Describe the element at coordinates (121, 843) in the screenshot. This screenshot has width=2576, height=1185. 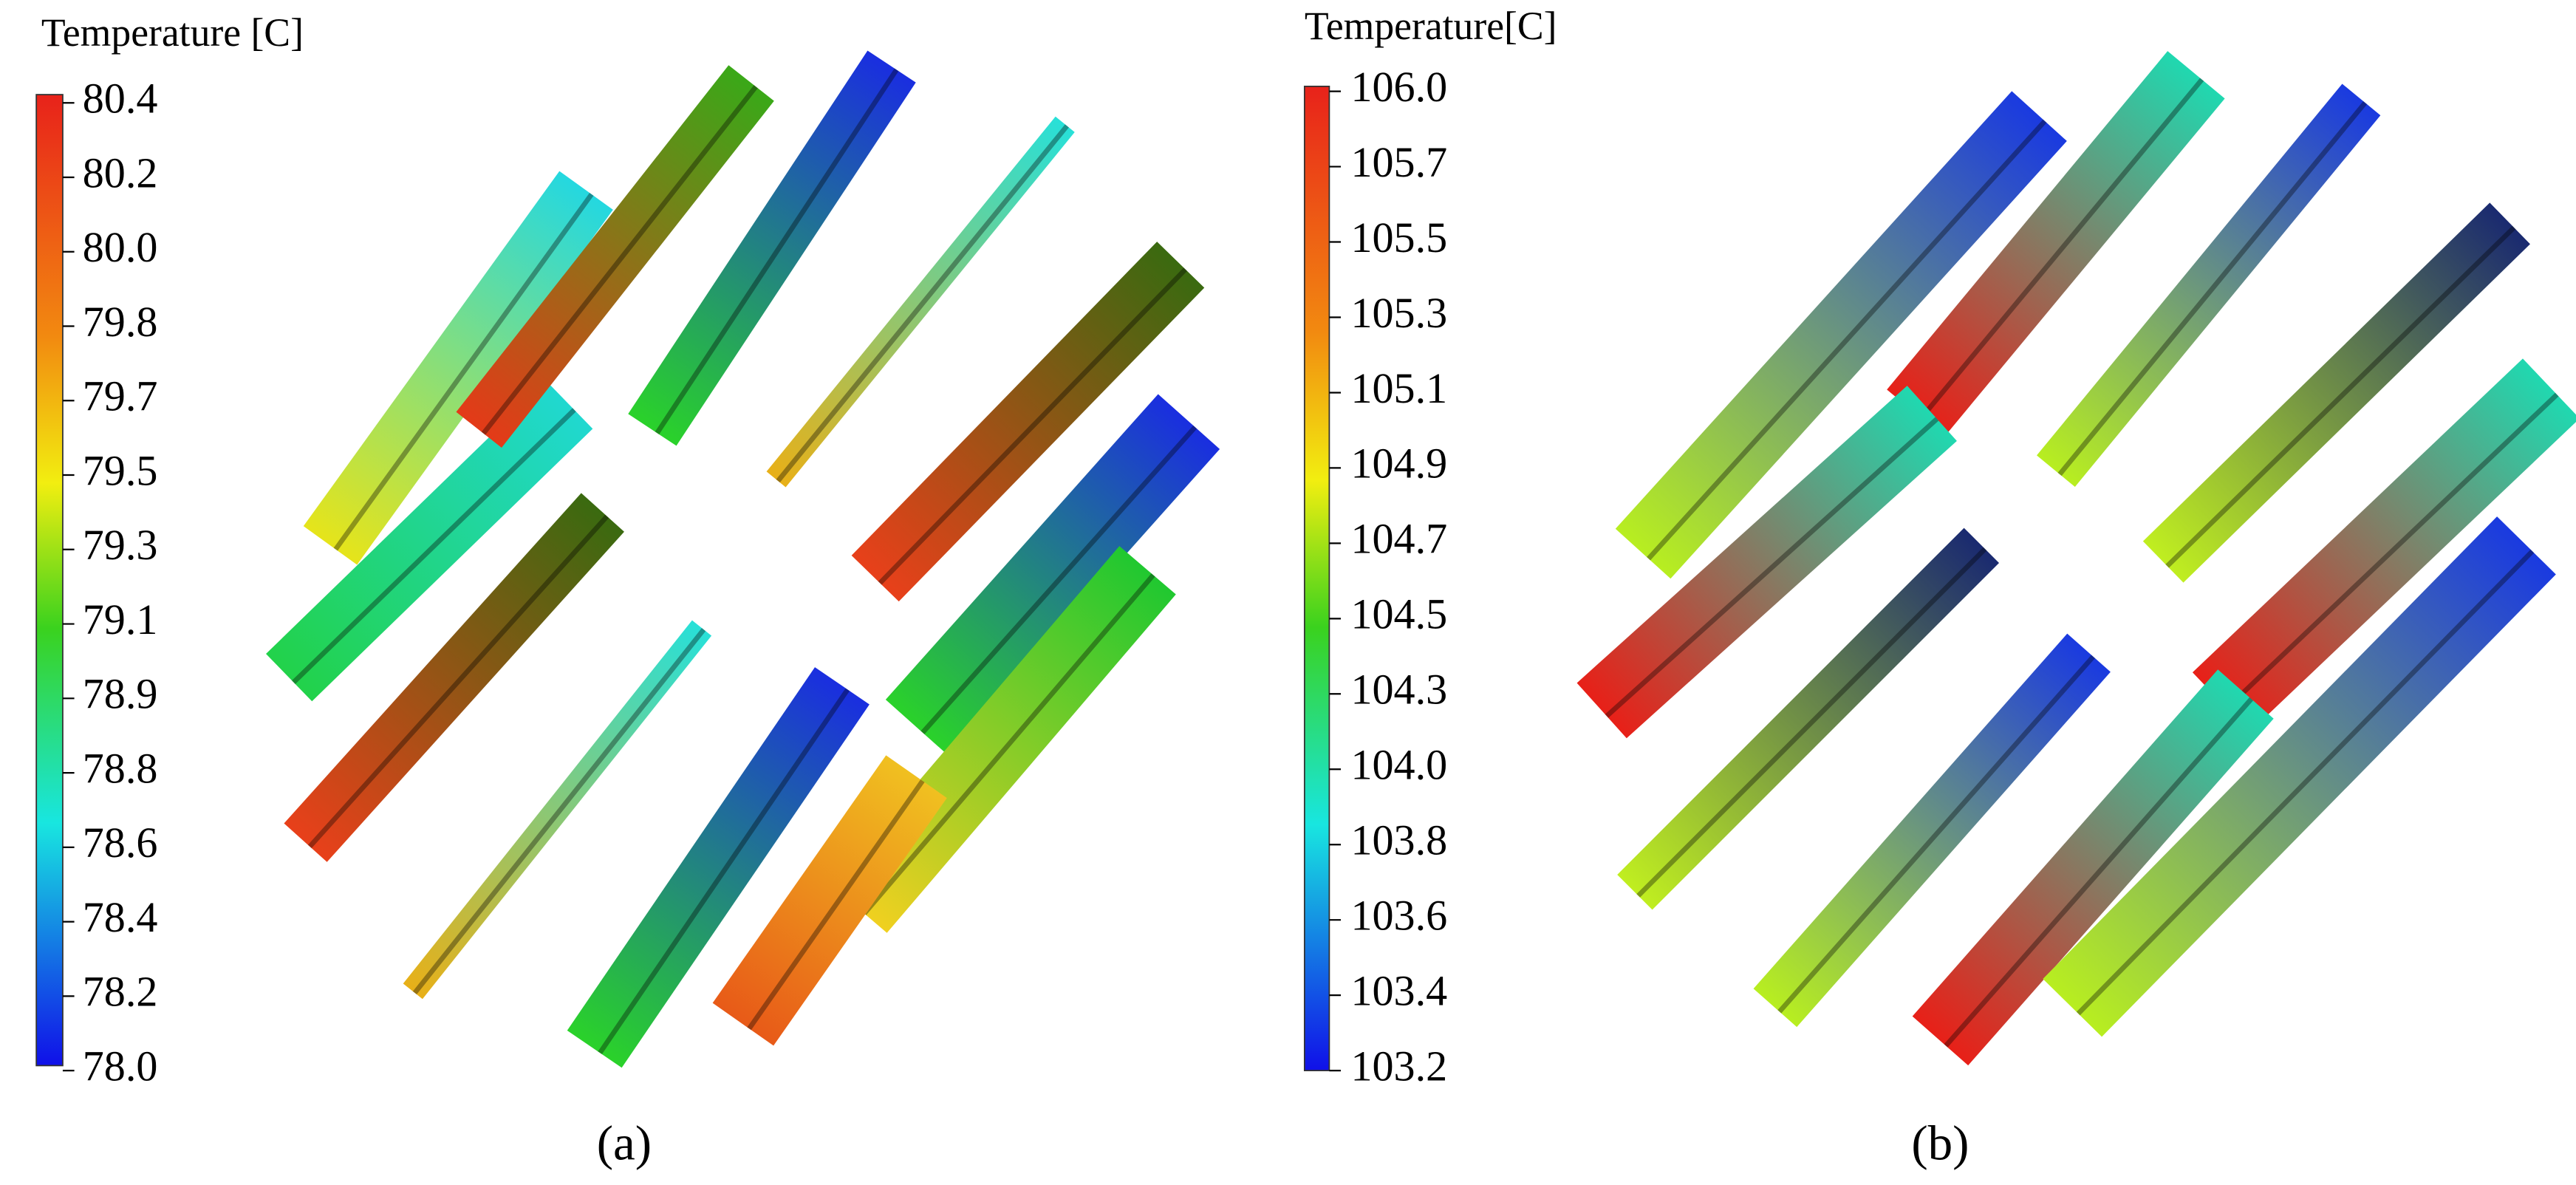
I see `tick-label: 78.6` at that location.